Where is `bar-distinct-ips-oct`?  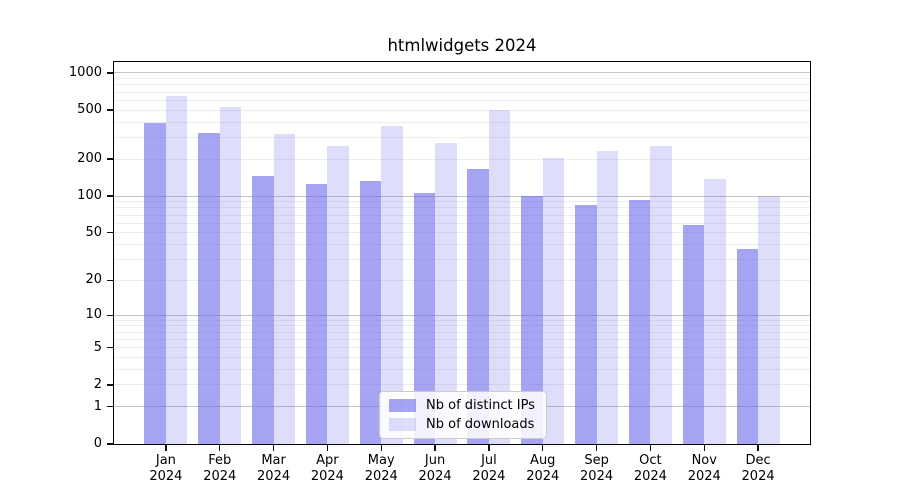 bar-distinct-ips-oct is located at coordinates (639, 321).